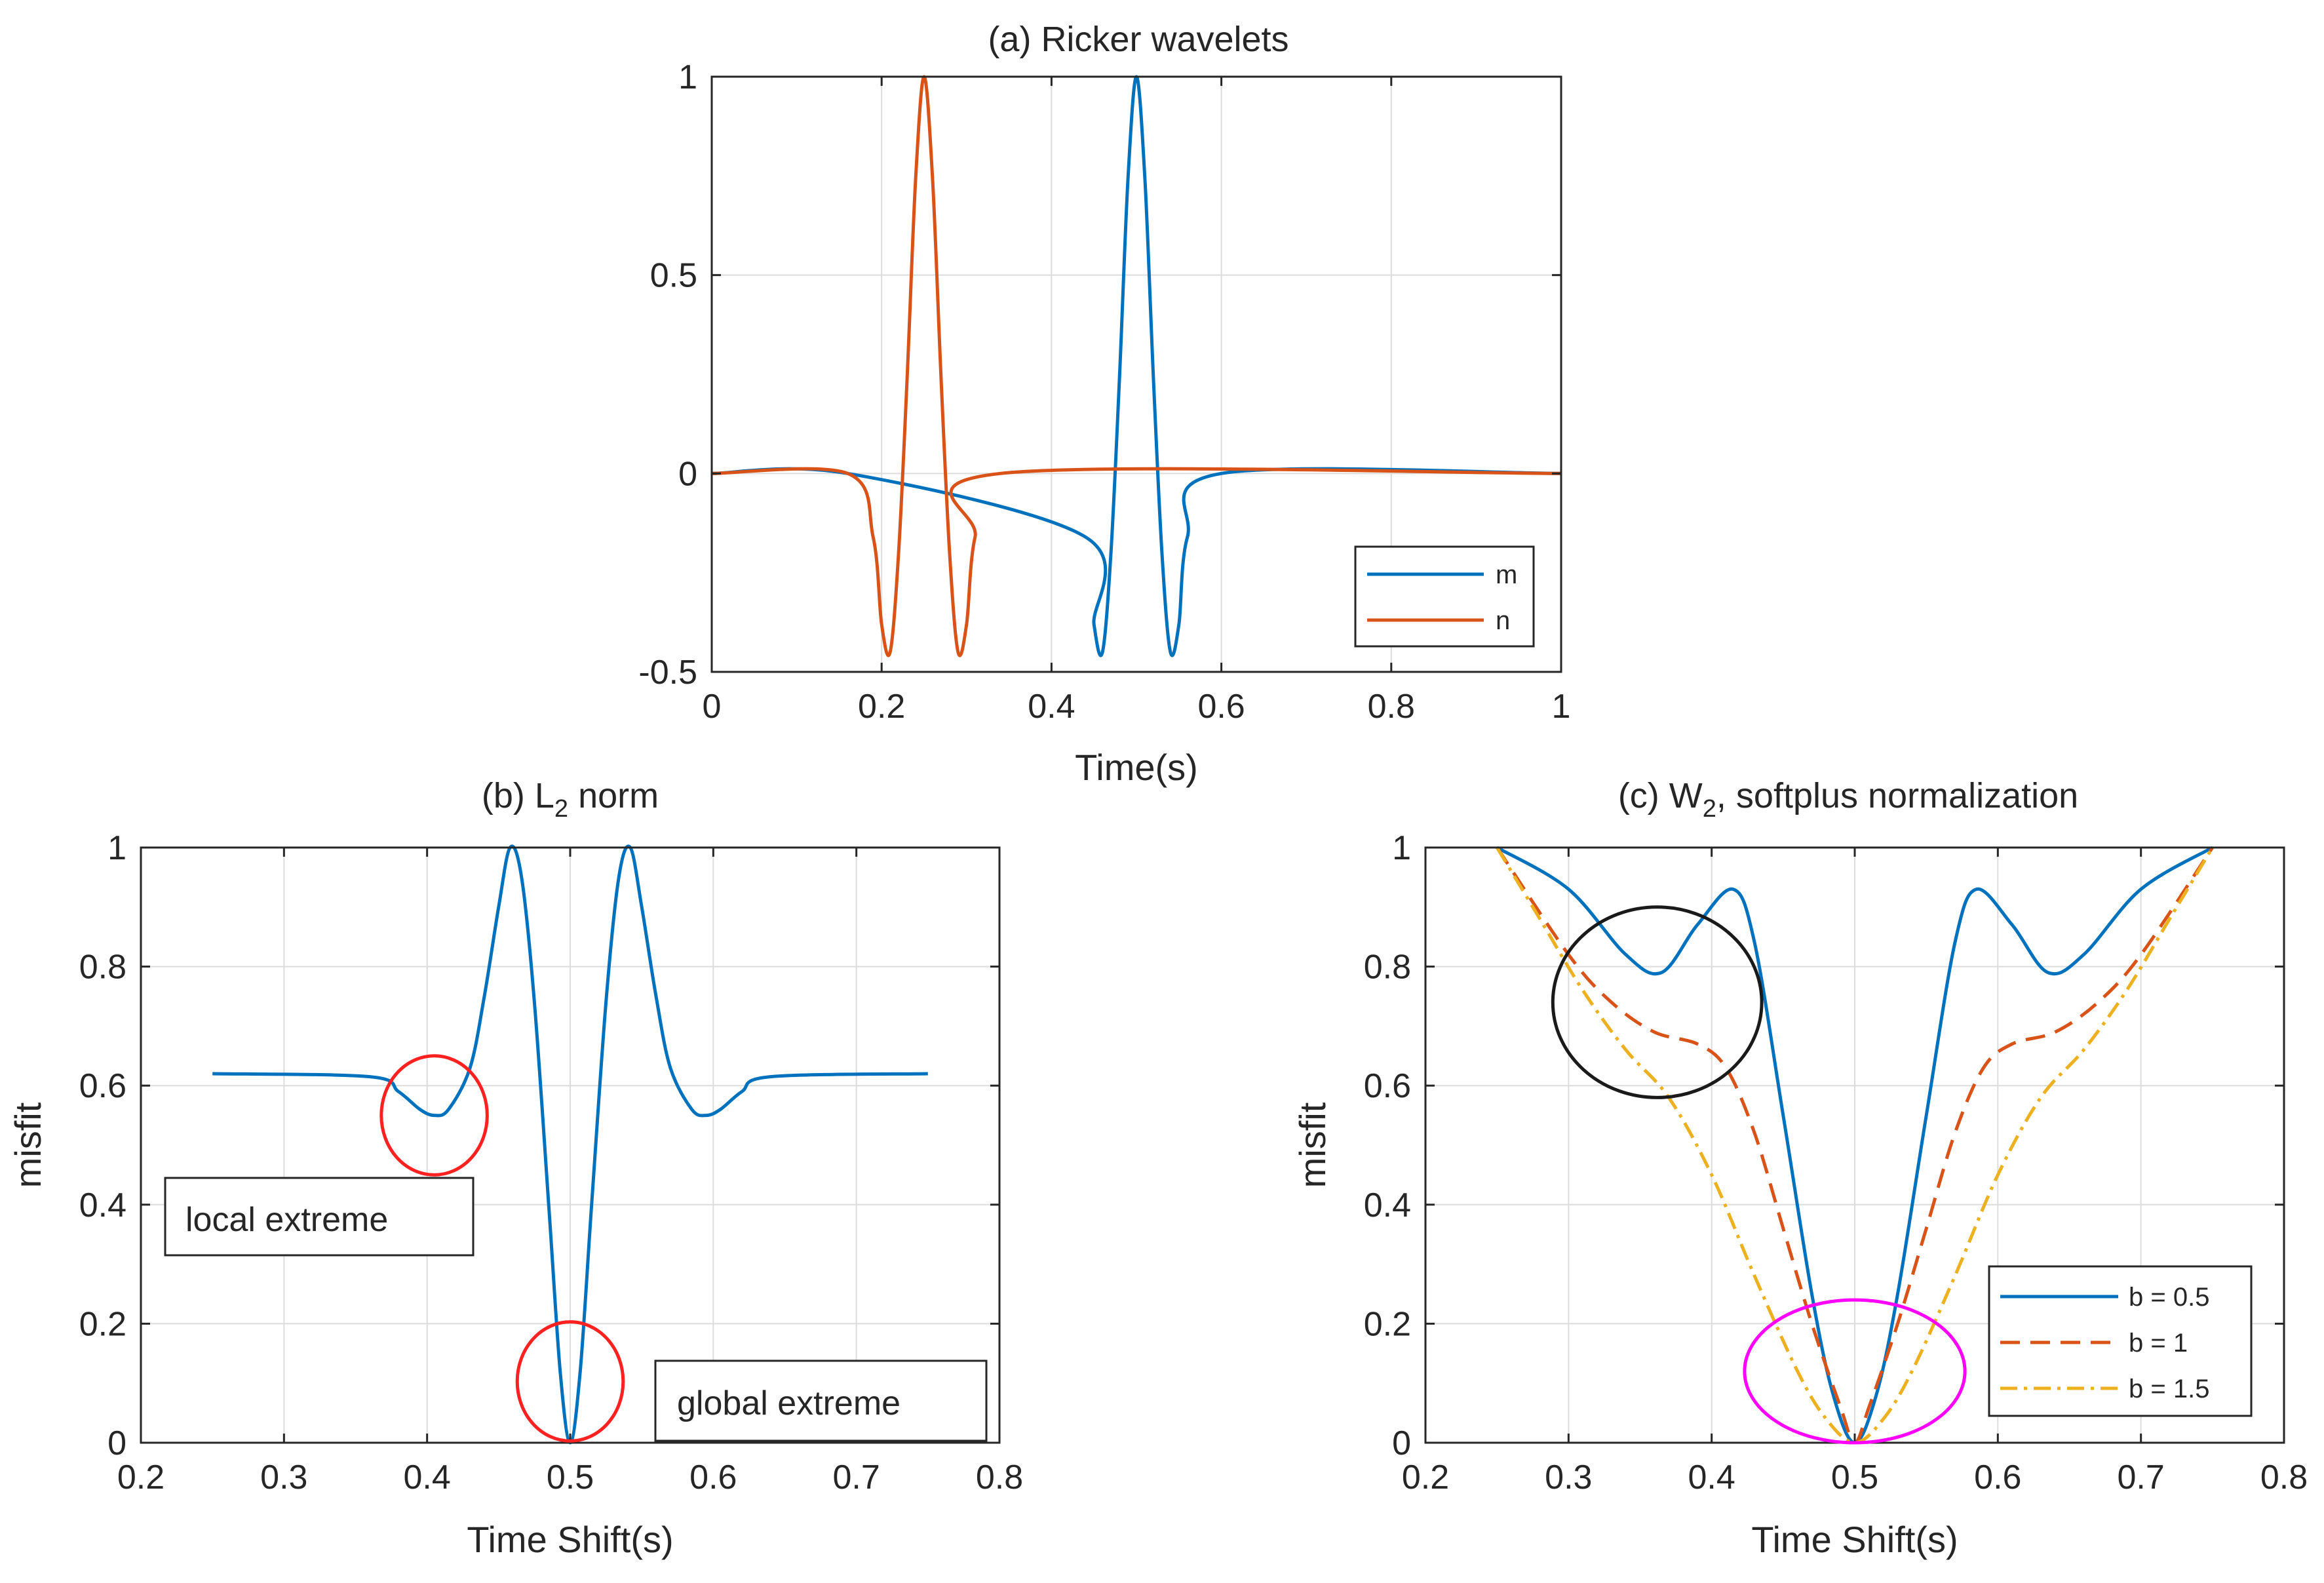 This screenshot has height=1583, width=2324. I want to click on panel-c-annotations, so click(1759, 1175).